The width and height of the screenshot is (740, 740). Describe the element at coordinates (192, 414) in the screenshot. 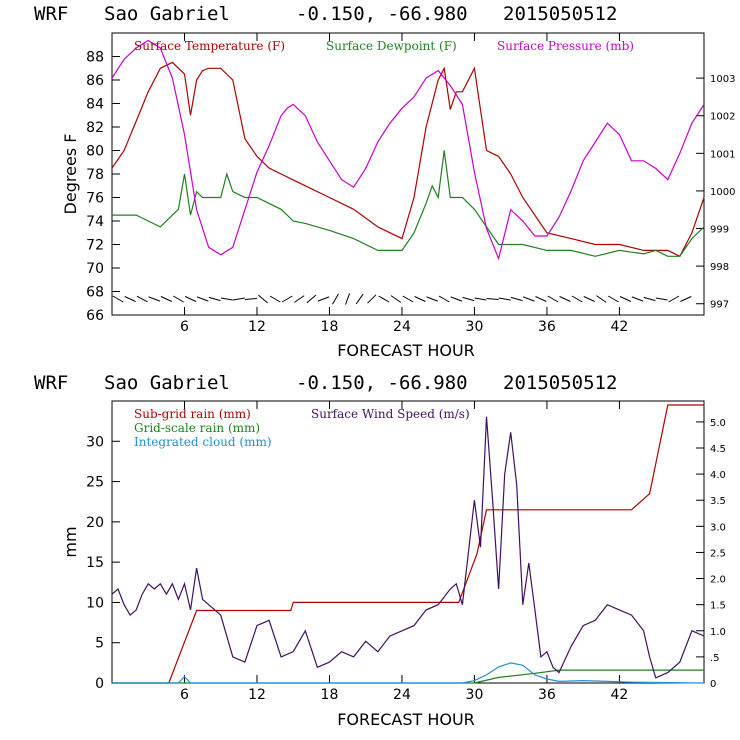

I see `legend-sub-grid-rain: Sub-grid rain (mm)` at that location.